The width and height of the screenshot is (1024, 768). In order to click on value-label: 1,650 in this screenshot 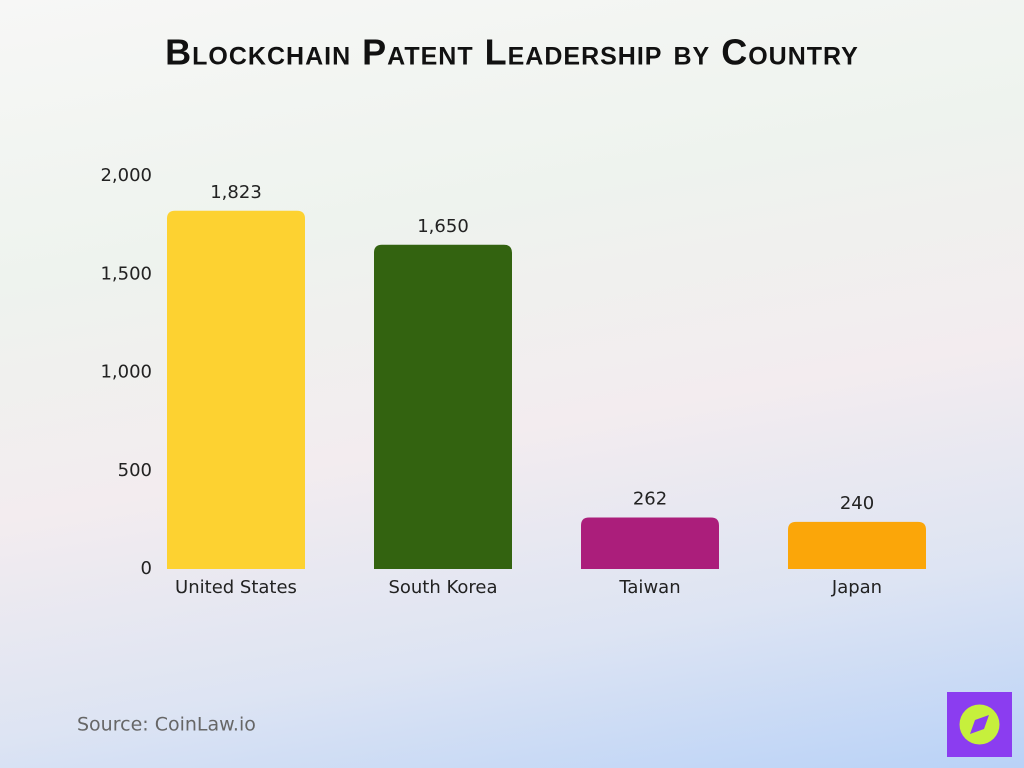, I will do `click(443, 226)`.